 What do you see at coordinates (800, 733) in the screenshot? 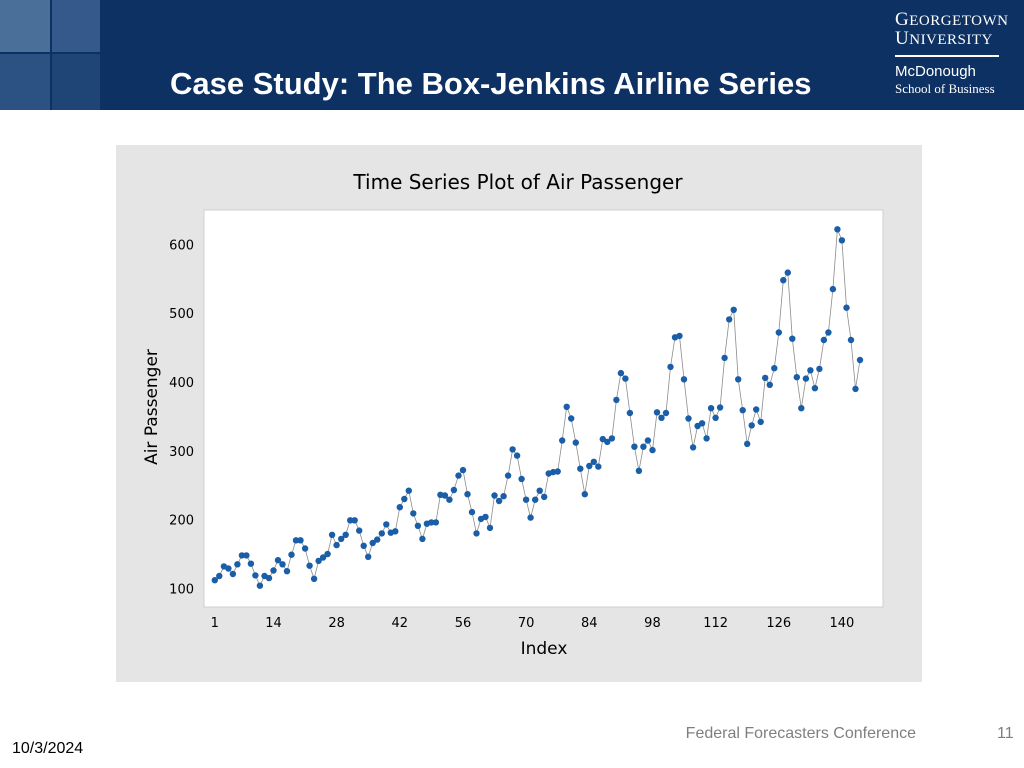
I see `footer-conference: Federal Forecasters Conference` at bounding box center [800, 733].